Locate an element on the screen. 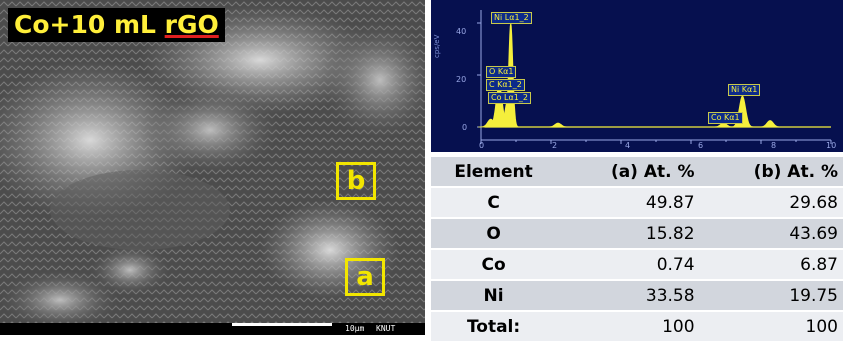  xtick-2: 2 is located at coordinates (555, 145).